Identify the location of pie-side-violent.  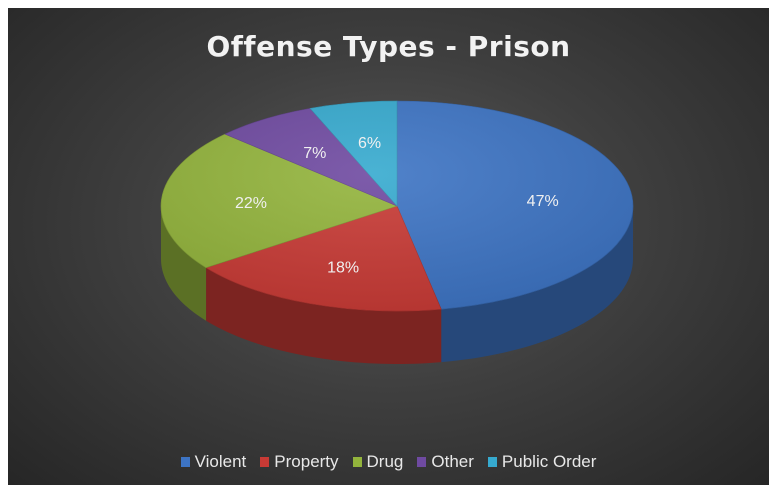
(537, 284).